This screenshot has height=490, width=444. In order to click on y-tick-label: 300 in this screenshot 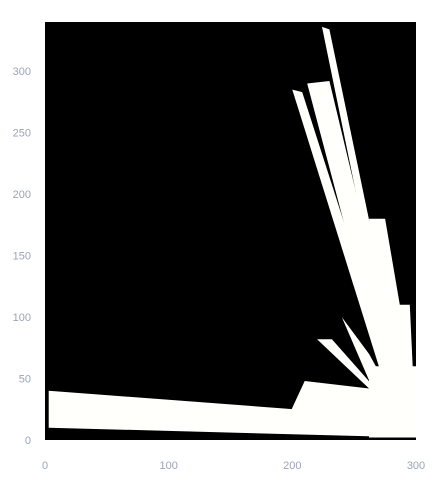, I will do `click(22, 72)`.